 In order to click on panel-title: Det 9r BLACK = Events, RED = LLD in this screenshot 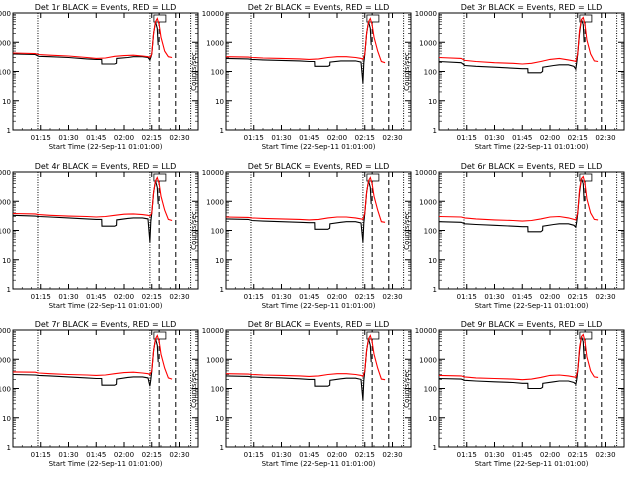, I will do `click(532, 324)`.